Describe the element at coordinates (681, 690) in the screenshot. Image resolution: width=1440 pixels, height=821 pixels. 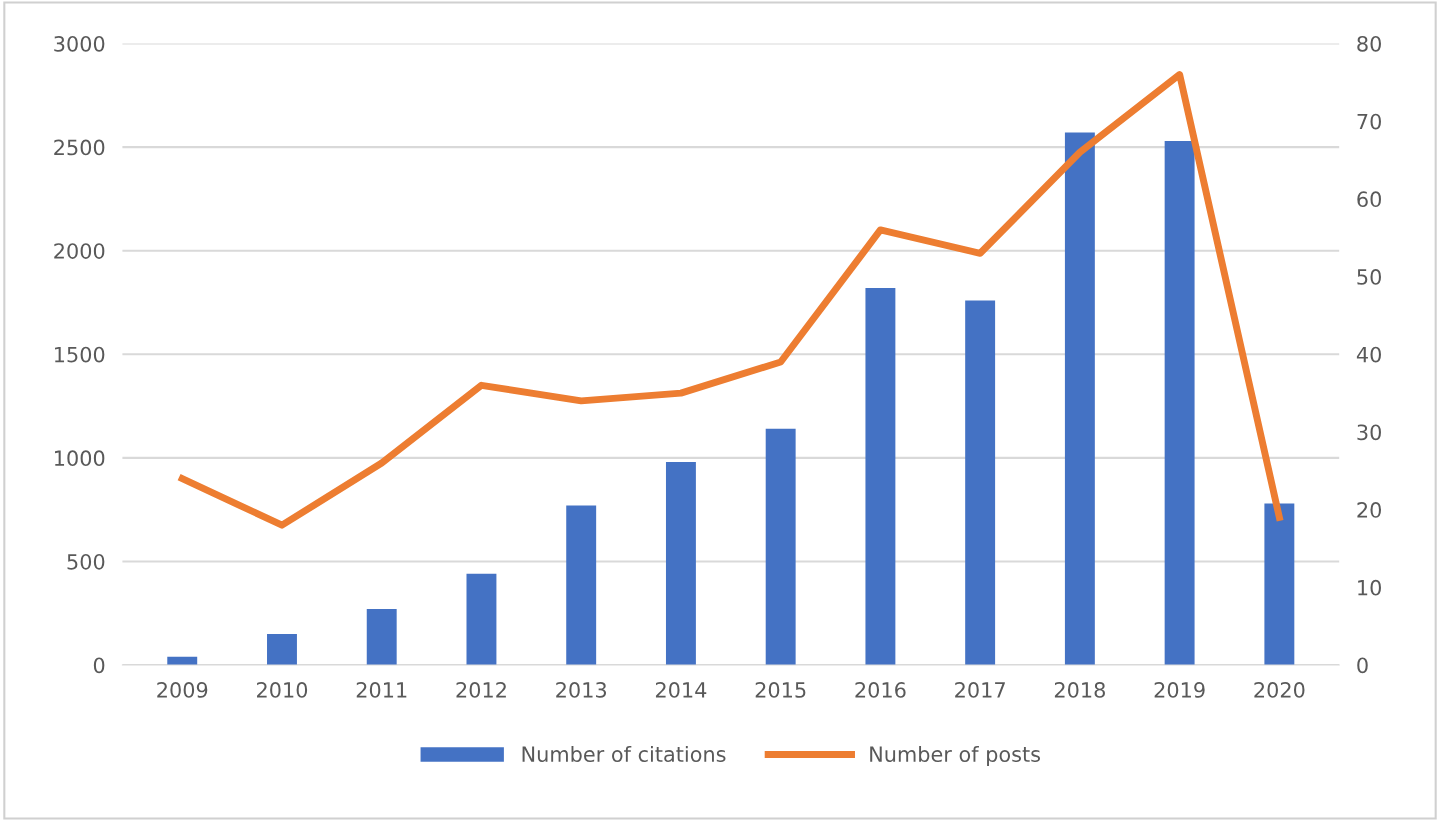
I see `x-tick-label: 2014` at that location.